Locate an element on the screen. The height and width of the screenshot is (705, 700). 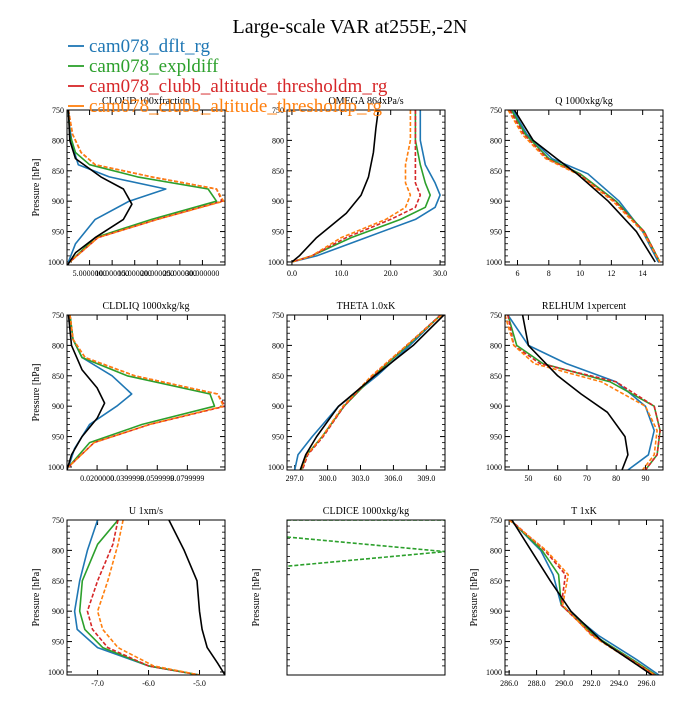
x-tick-label: 25.000000 is located at coordinates (180, 273).